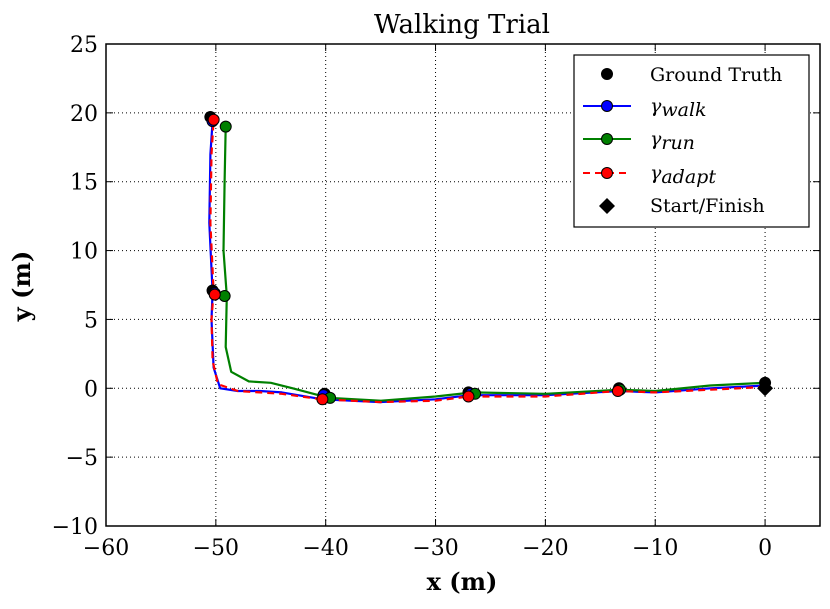  I want to click on x-tick-label: −50, so click(216, 548).